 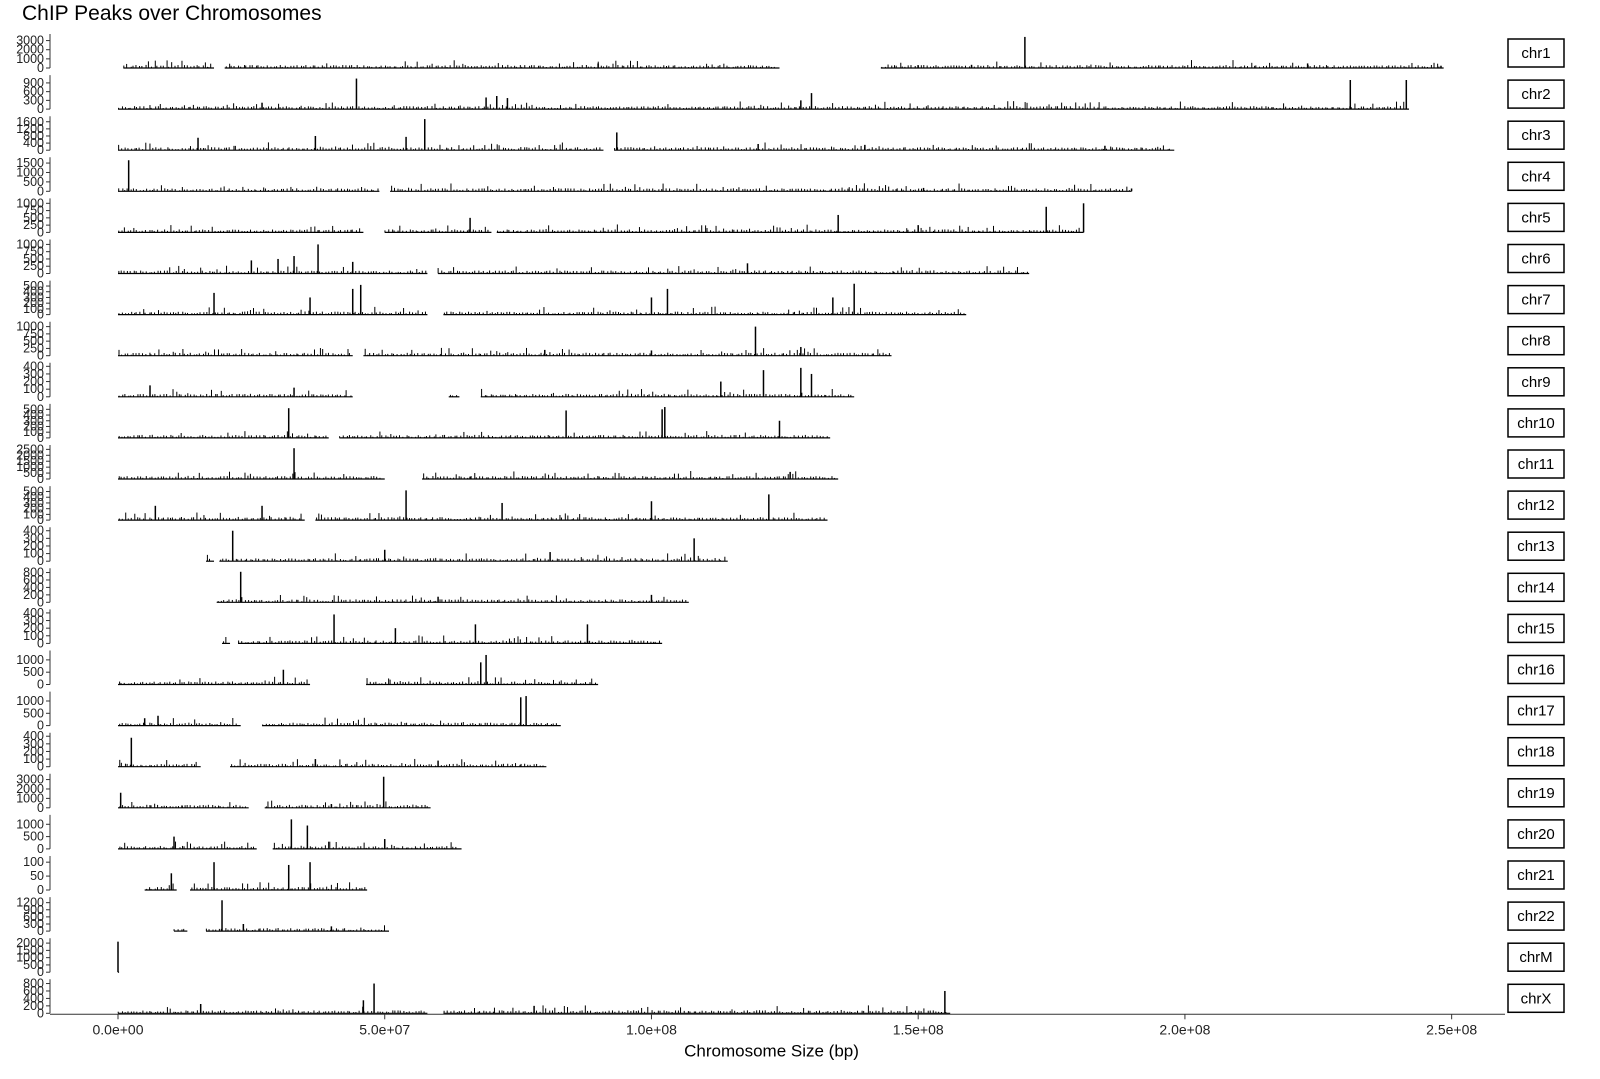 I want to click on facet-strip-label: chr15, so click(x=1536, y=628).